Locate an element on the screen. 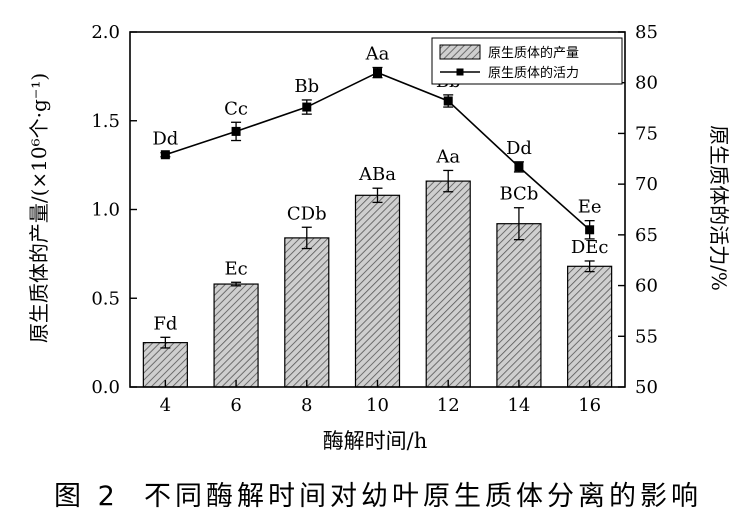 This screenshot has width=756, height=516. x-tick-label: 6 is located at coordinates (235, 405).